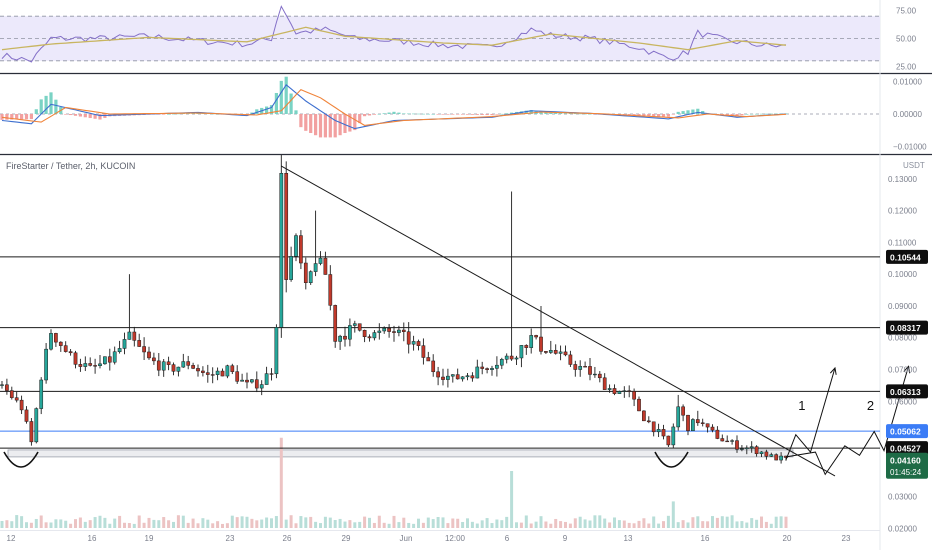 The width and height of the screenshot is (932, 555). Describe the element at coordinates (833, 370) in the screenshot. I see `projection-arrow-1-head` at that location.